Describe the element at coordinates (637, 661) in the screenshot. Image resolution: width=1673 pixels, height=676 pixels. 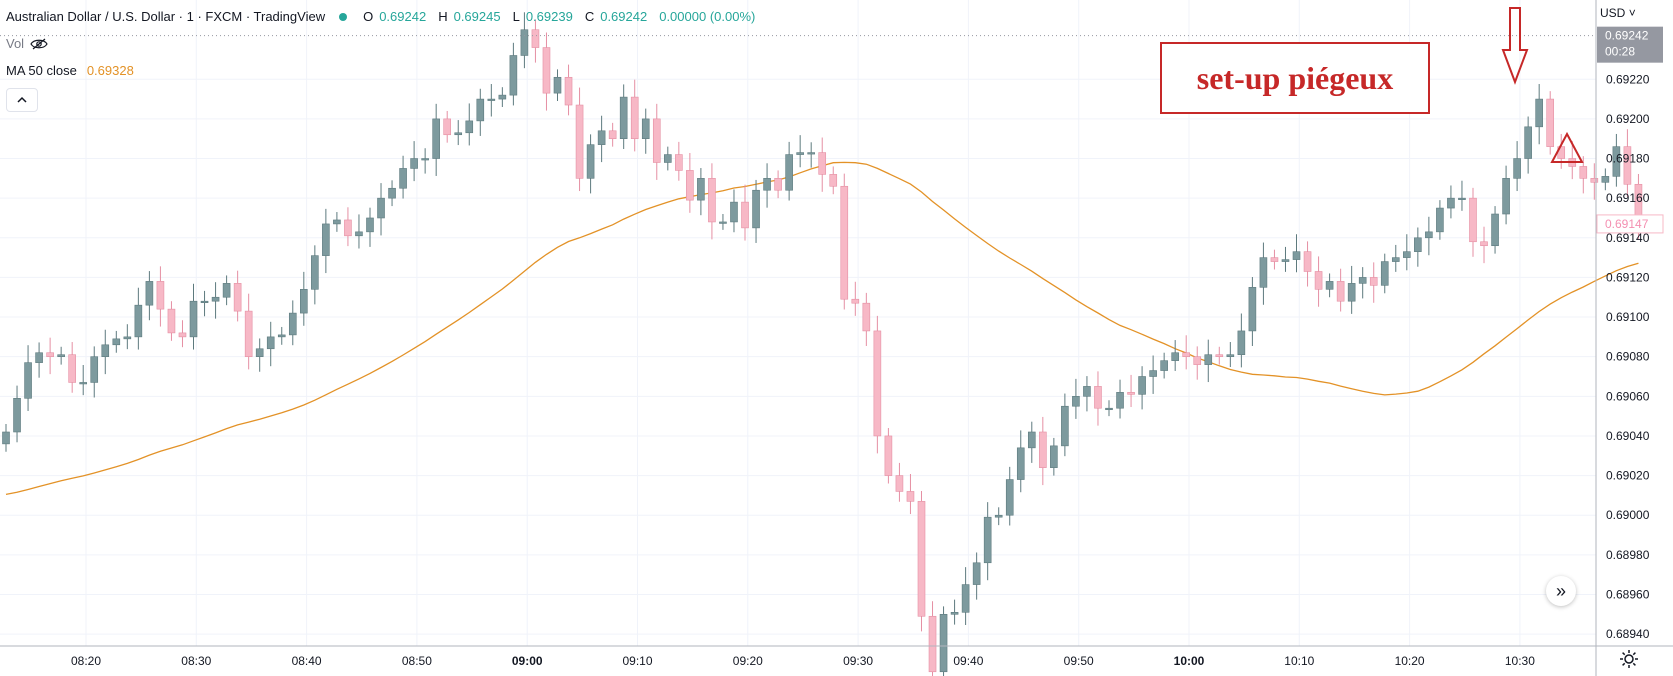
I see `x-tick-label: 09:10` at that location.